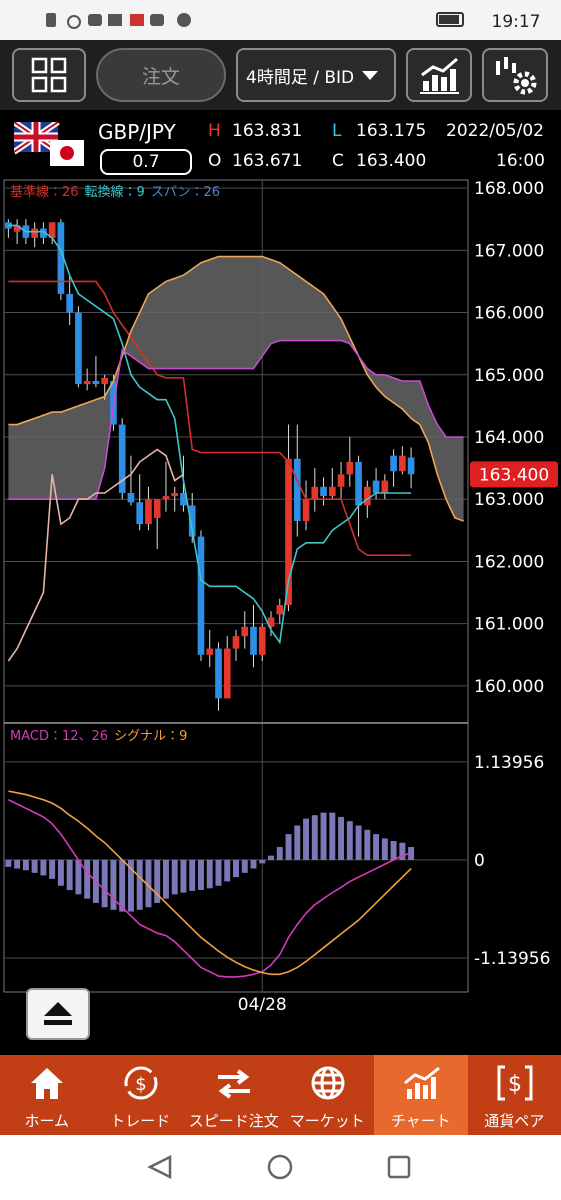 This screenshot has height=1200, width=561. I want to click on status-time: 19:17, so click(516, 22).